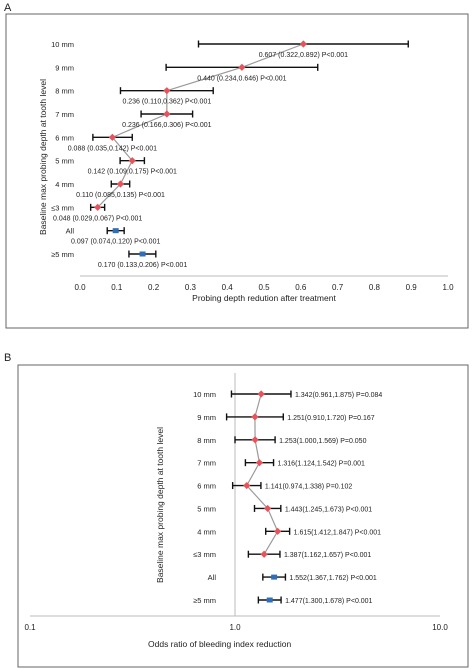 Image resolution: width=474 pixels, height=669 pixels. I want to click on chart-a-value-label: 0.088 (0.035,0.142) P<0.001, so click(112, 148).